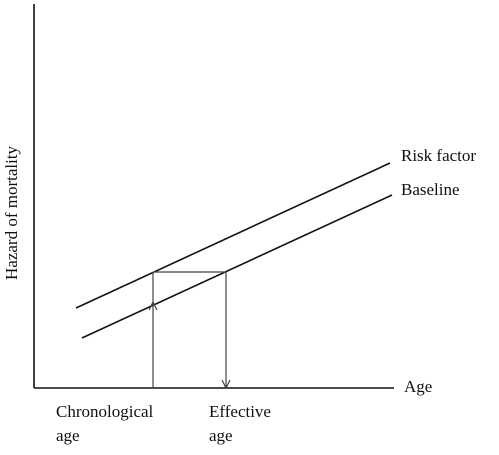 This screenshot has height=455, width=499. Describe the element at coordinates (439, 155) in the screenshot. I see `risk-factor-label: Risk factor` at that location.